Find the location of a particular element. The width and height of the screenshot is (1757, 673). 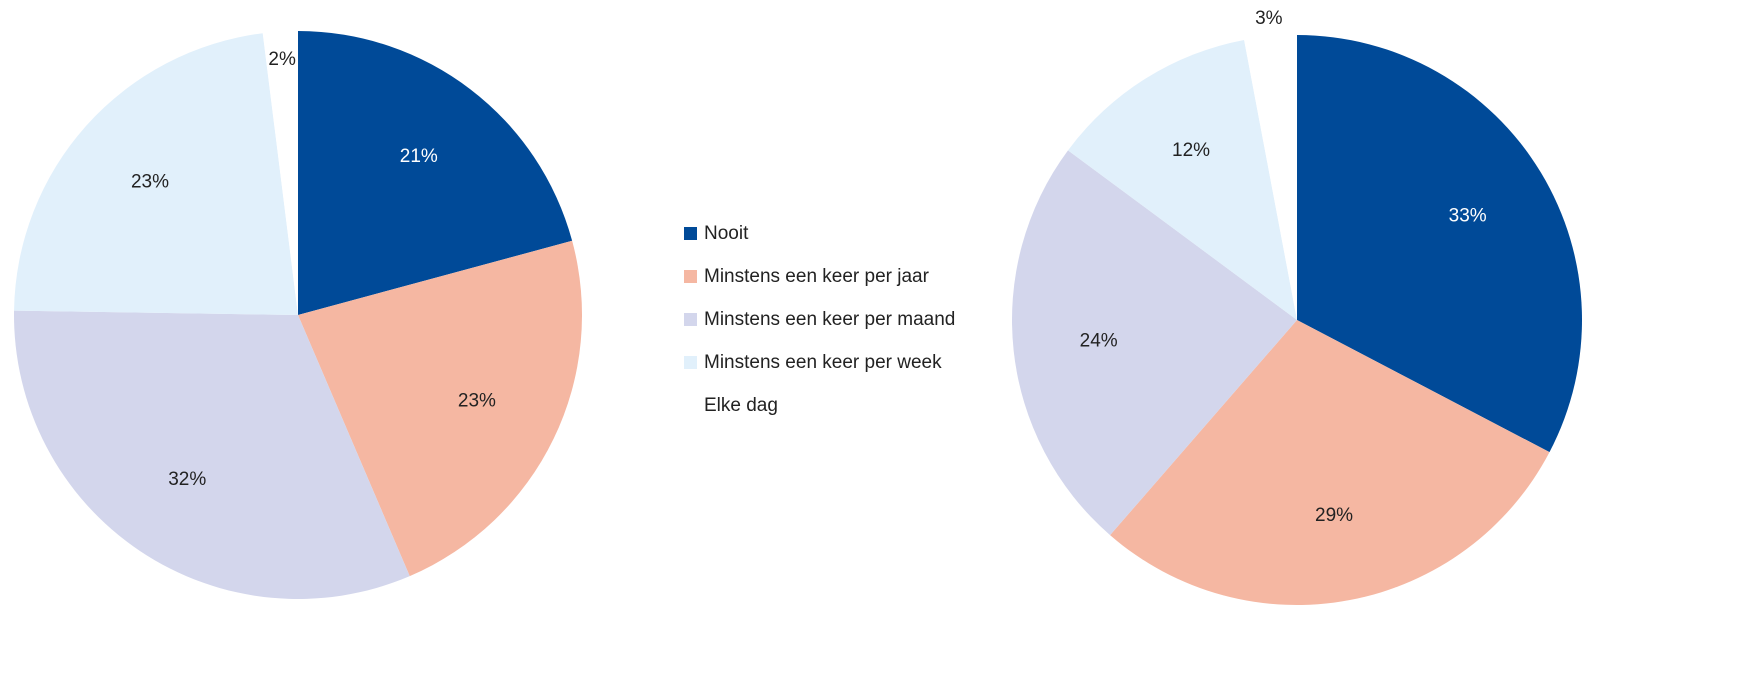

legend-label: Elke dag is located at coordinates (741, 405).